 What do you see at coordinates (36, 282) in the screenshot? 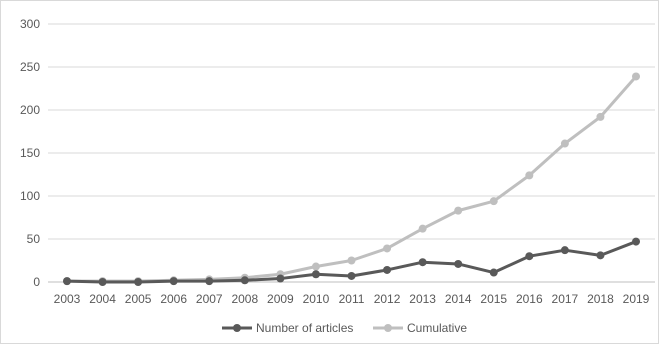
I see `y-tick-label: 0` at bounding box center [36, 282].